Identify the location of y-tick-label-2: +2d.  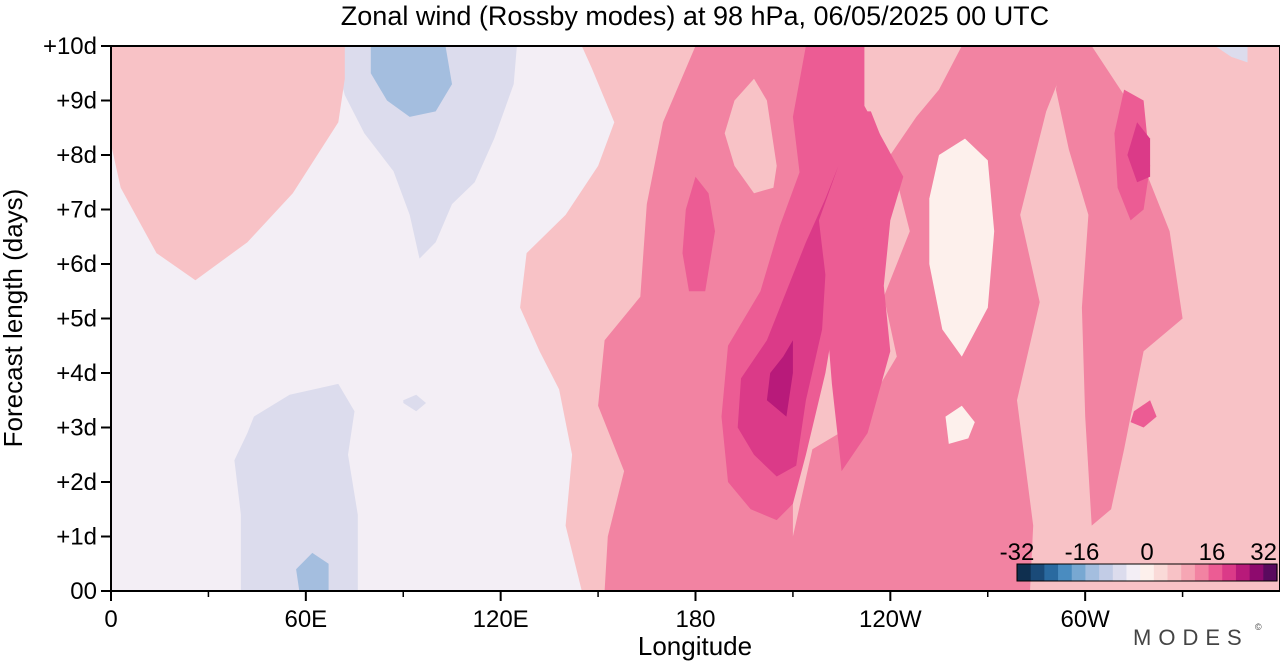
(76, 482).